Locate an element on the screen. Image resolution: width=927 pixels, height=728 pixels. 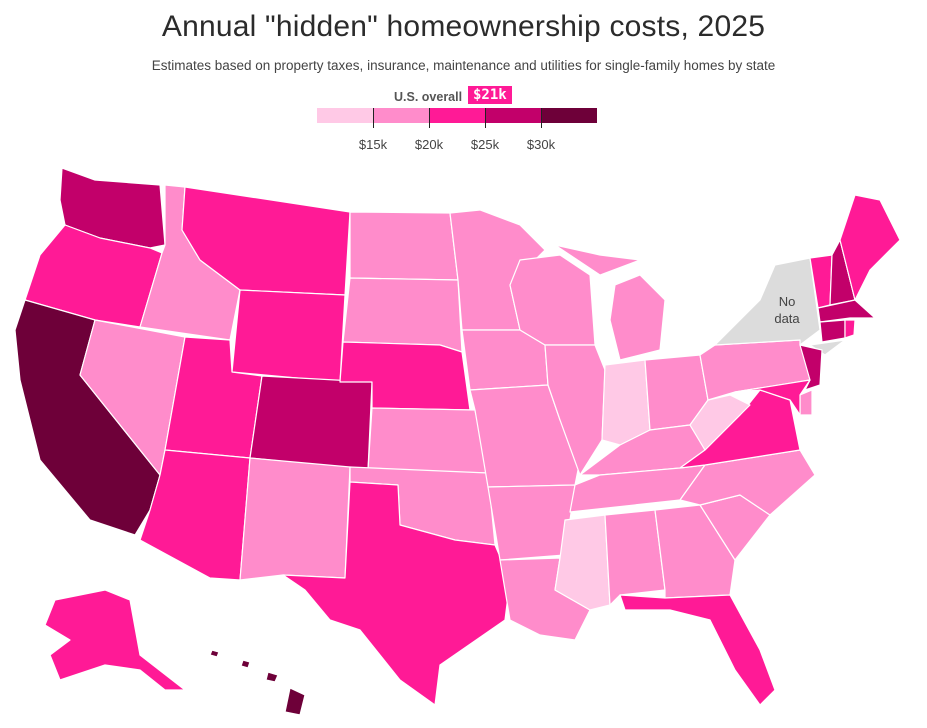
legend: U.S. overall $21k $15k $20k $25k $30k is located at coordinates (458, 121).